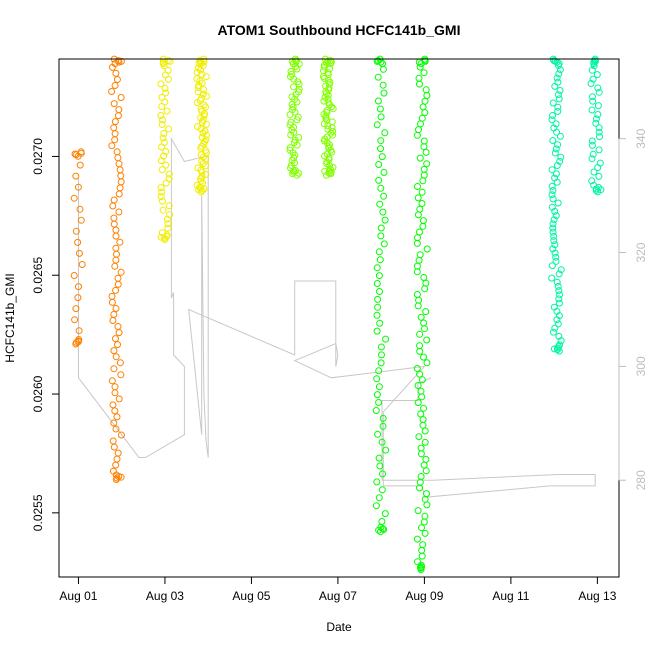  What do you see at coordinates (38, 512) in the screenshot?
I see `y-tick-label: 0.0255` at bounding box center [38, 512].